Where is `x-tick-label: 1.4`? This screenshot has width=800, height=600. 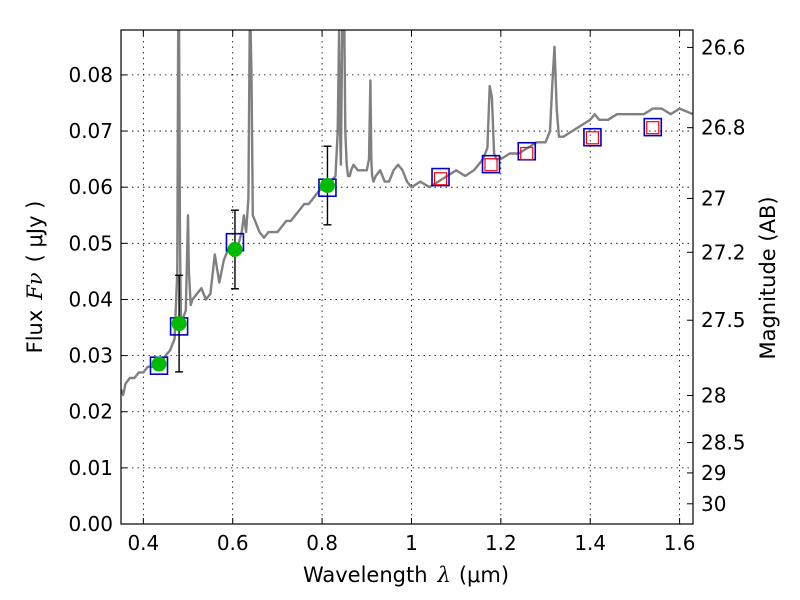
x-tick-label: 1.4 is located at coordinates (590, 543).